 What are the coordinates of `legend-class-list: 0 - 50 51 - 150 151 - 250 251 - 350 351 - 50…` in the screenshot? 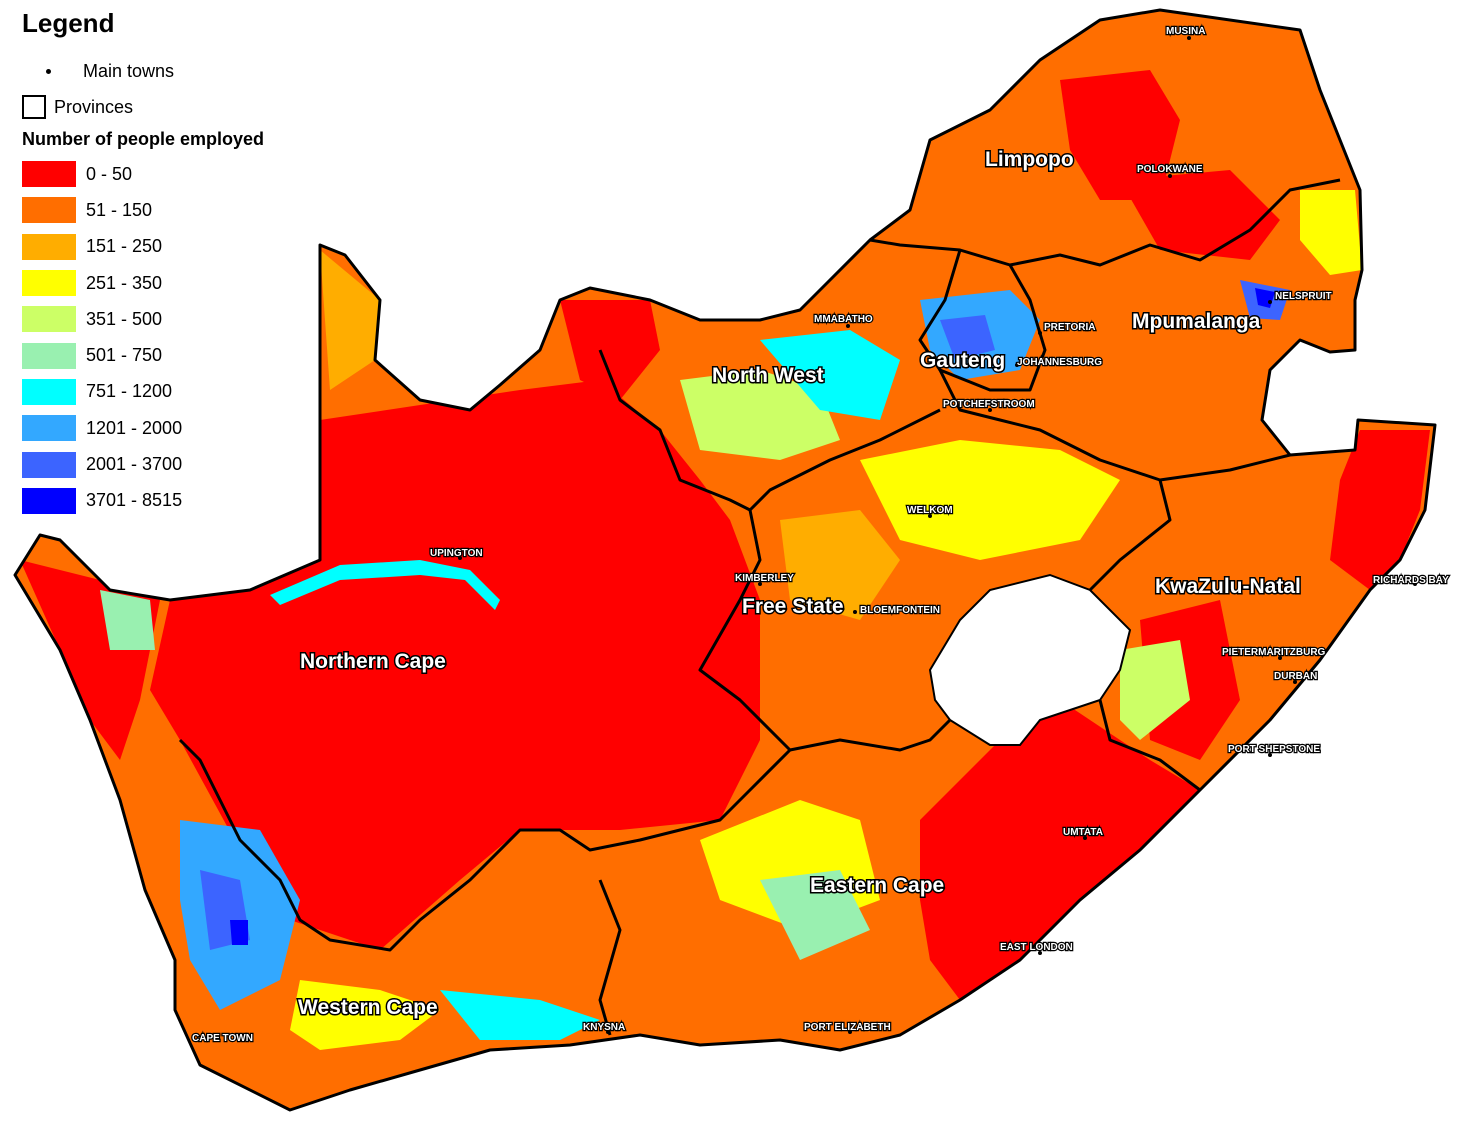 It's located at (172, 337).